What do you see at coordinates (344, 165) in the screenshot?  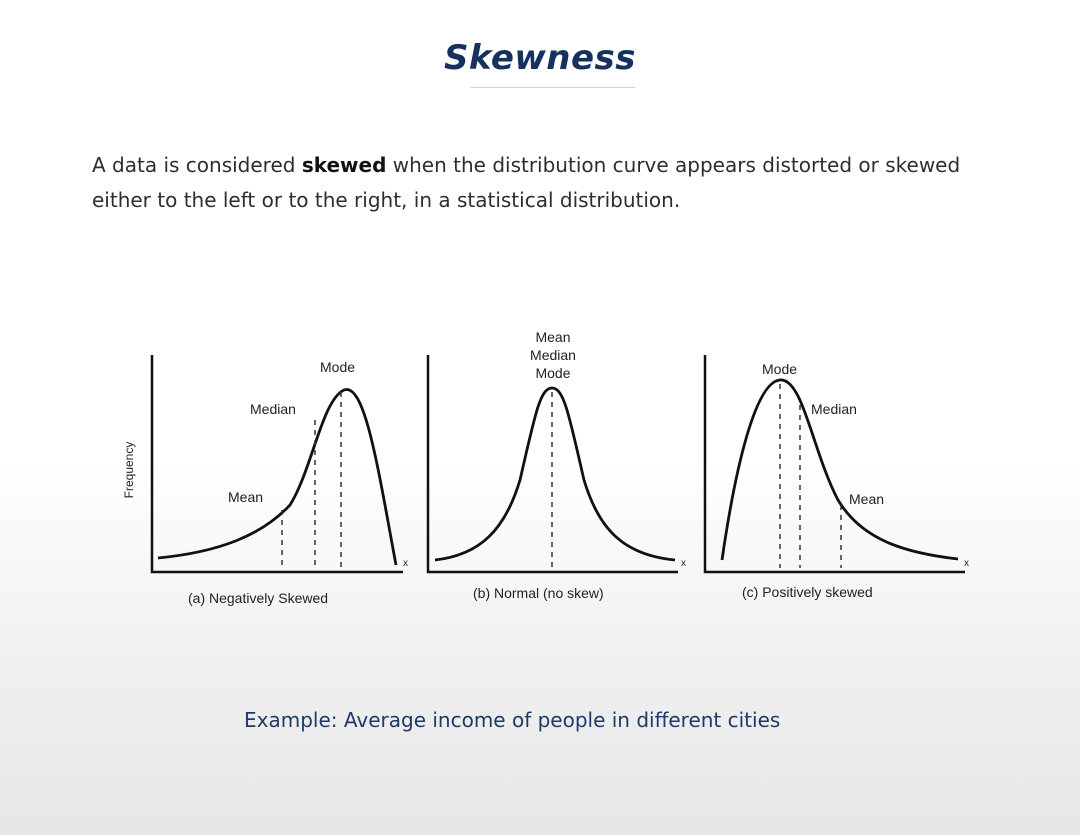 I see `description-bold: skewed` at bounding box center [344, 165].